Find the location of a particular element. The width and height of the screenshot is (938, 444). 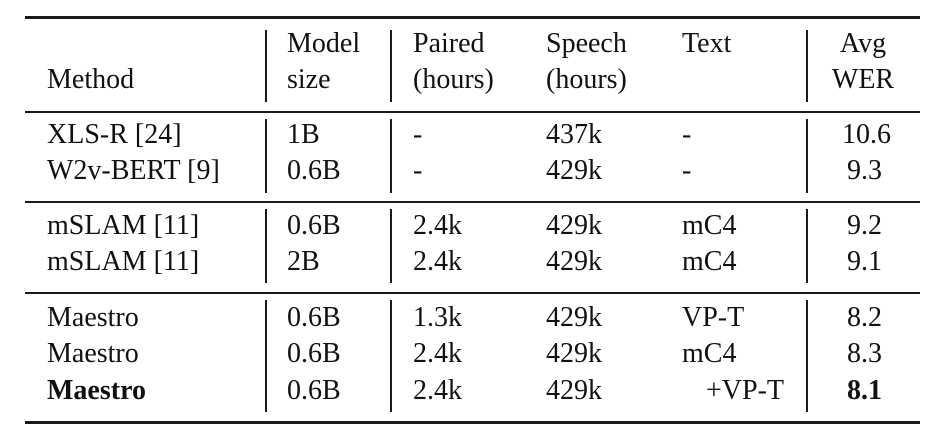

header-paired-line2: (hours) is located at coordinates (453, 79).